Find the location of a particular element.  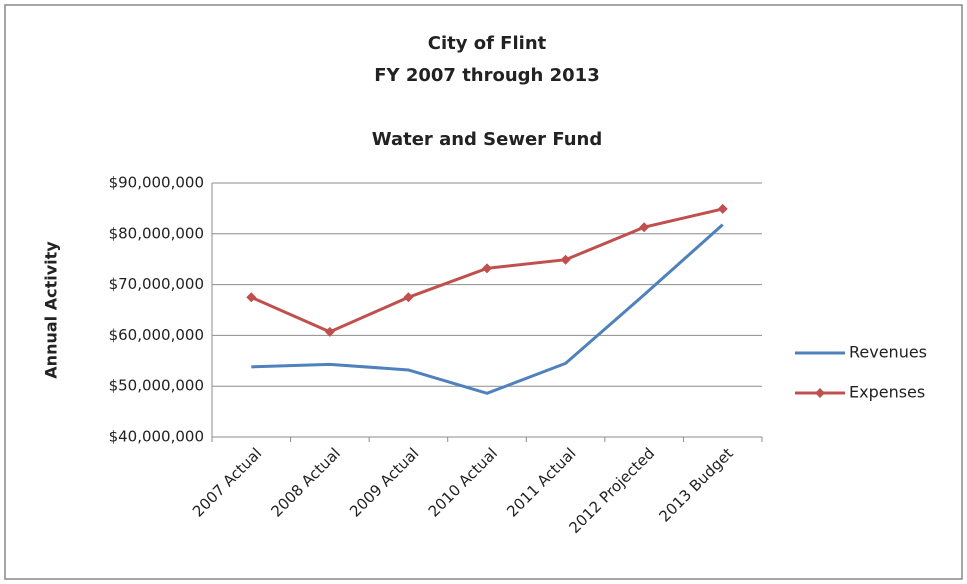

legend-label: Expenses is located at coordinates (887, 392).